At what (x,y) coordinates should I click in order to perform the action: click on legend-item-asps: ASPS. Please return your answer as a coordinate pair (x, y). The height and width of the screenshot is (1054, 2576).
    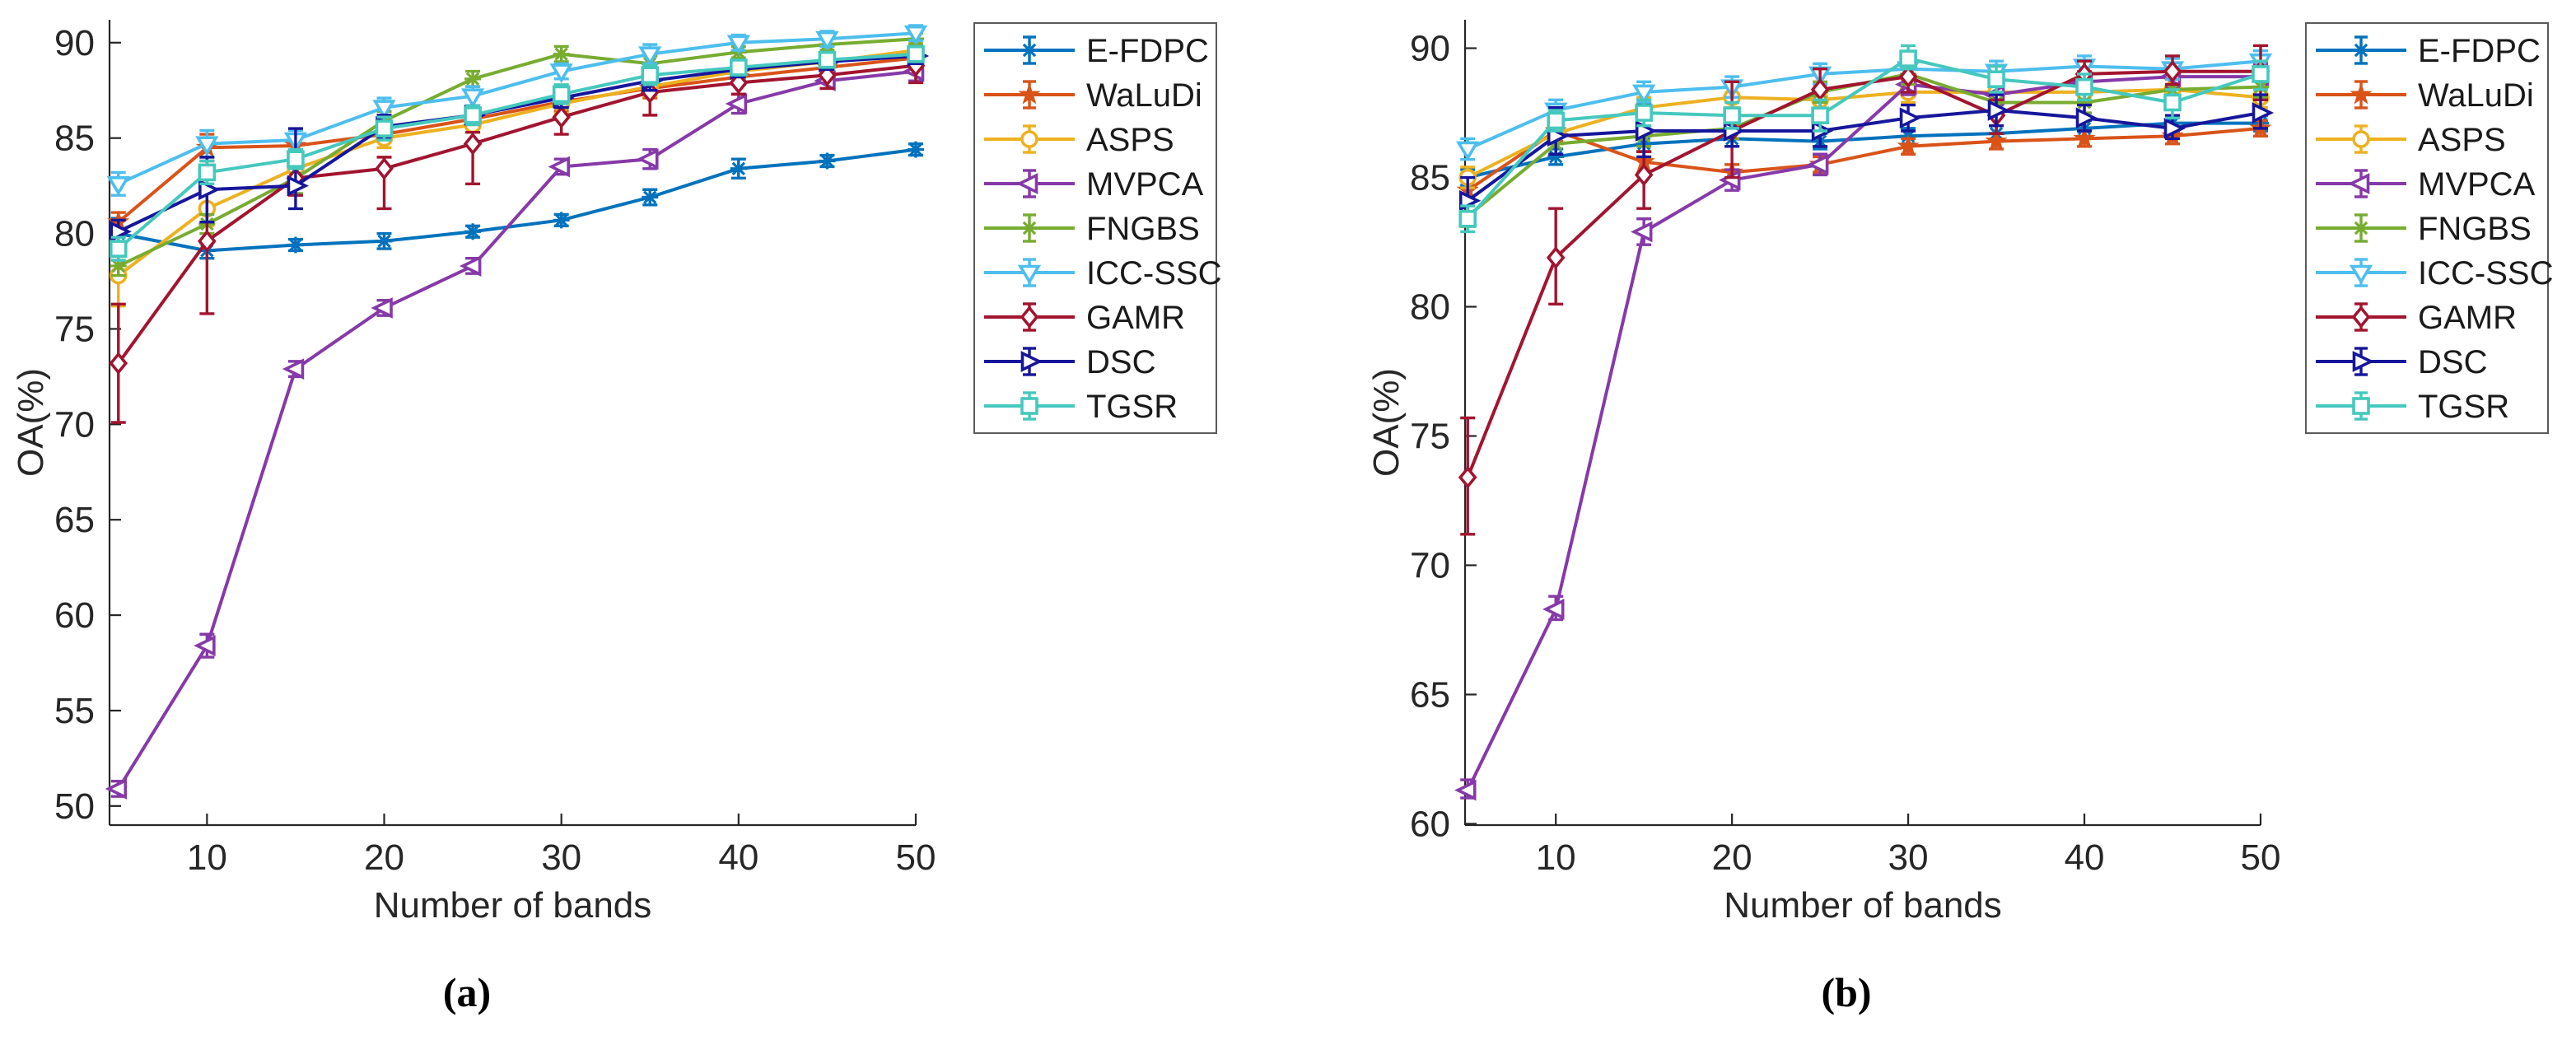
    Looking at the image, I should click on (2411, 140).